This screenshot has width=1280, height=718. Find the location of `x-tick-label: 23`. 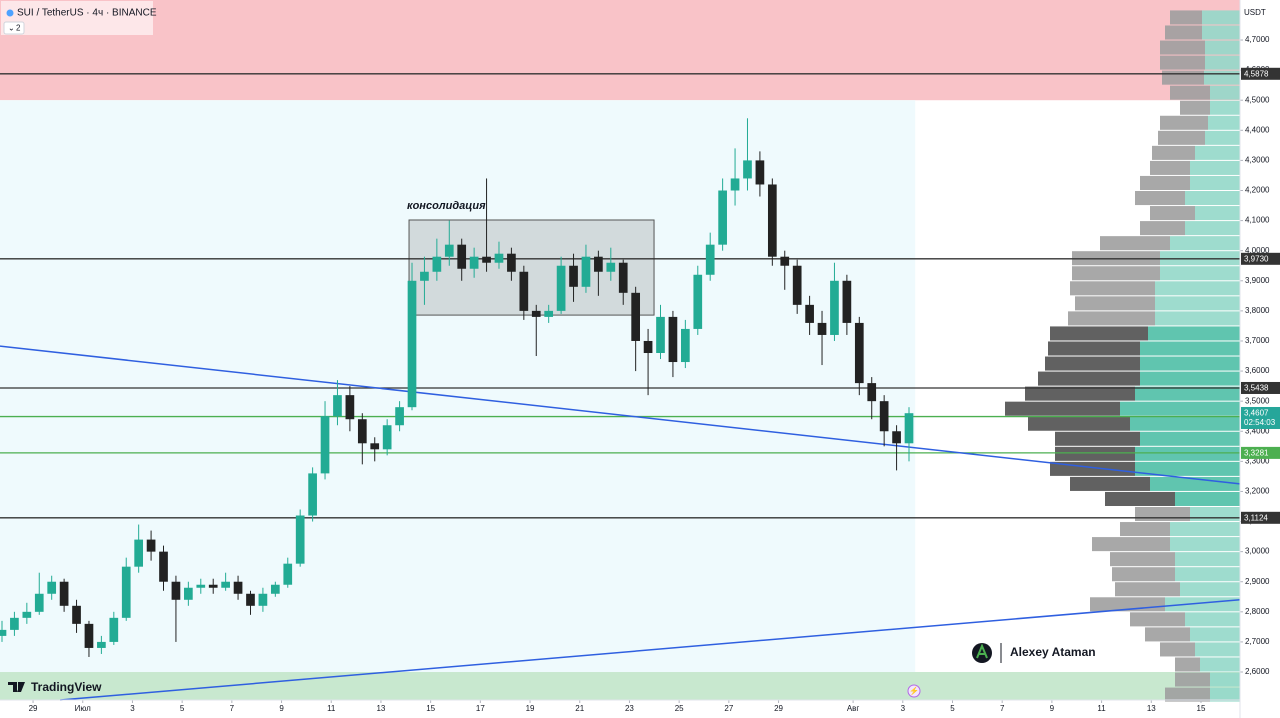

x-tick-label: 23 is located at coordinates (629, 708).